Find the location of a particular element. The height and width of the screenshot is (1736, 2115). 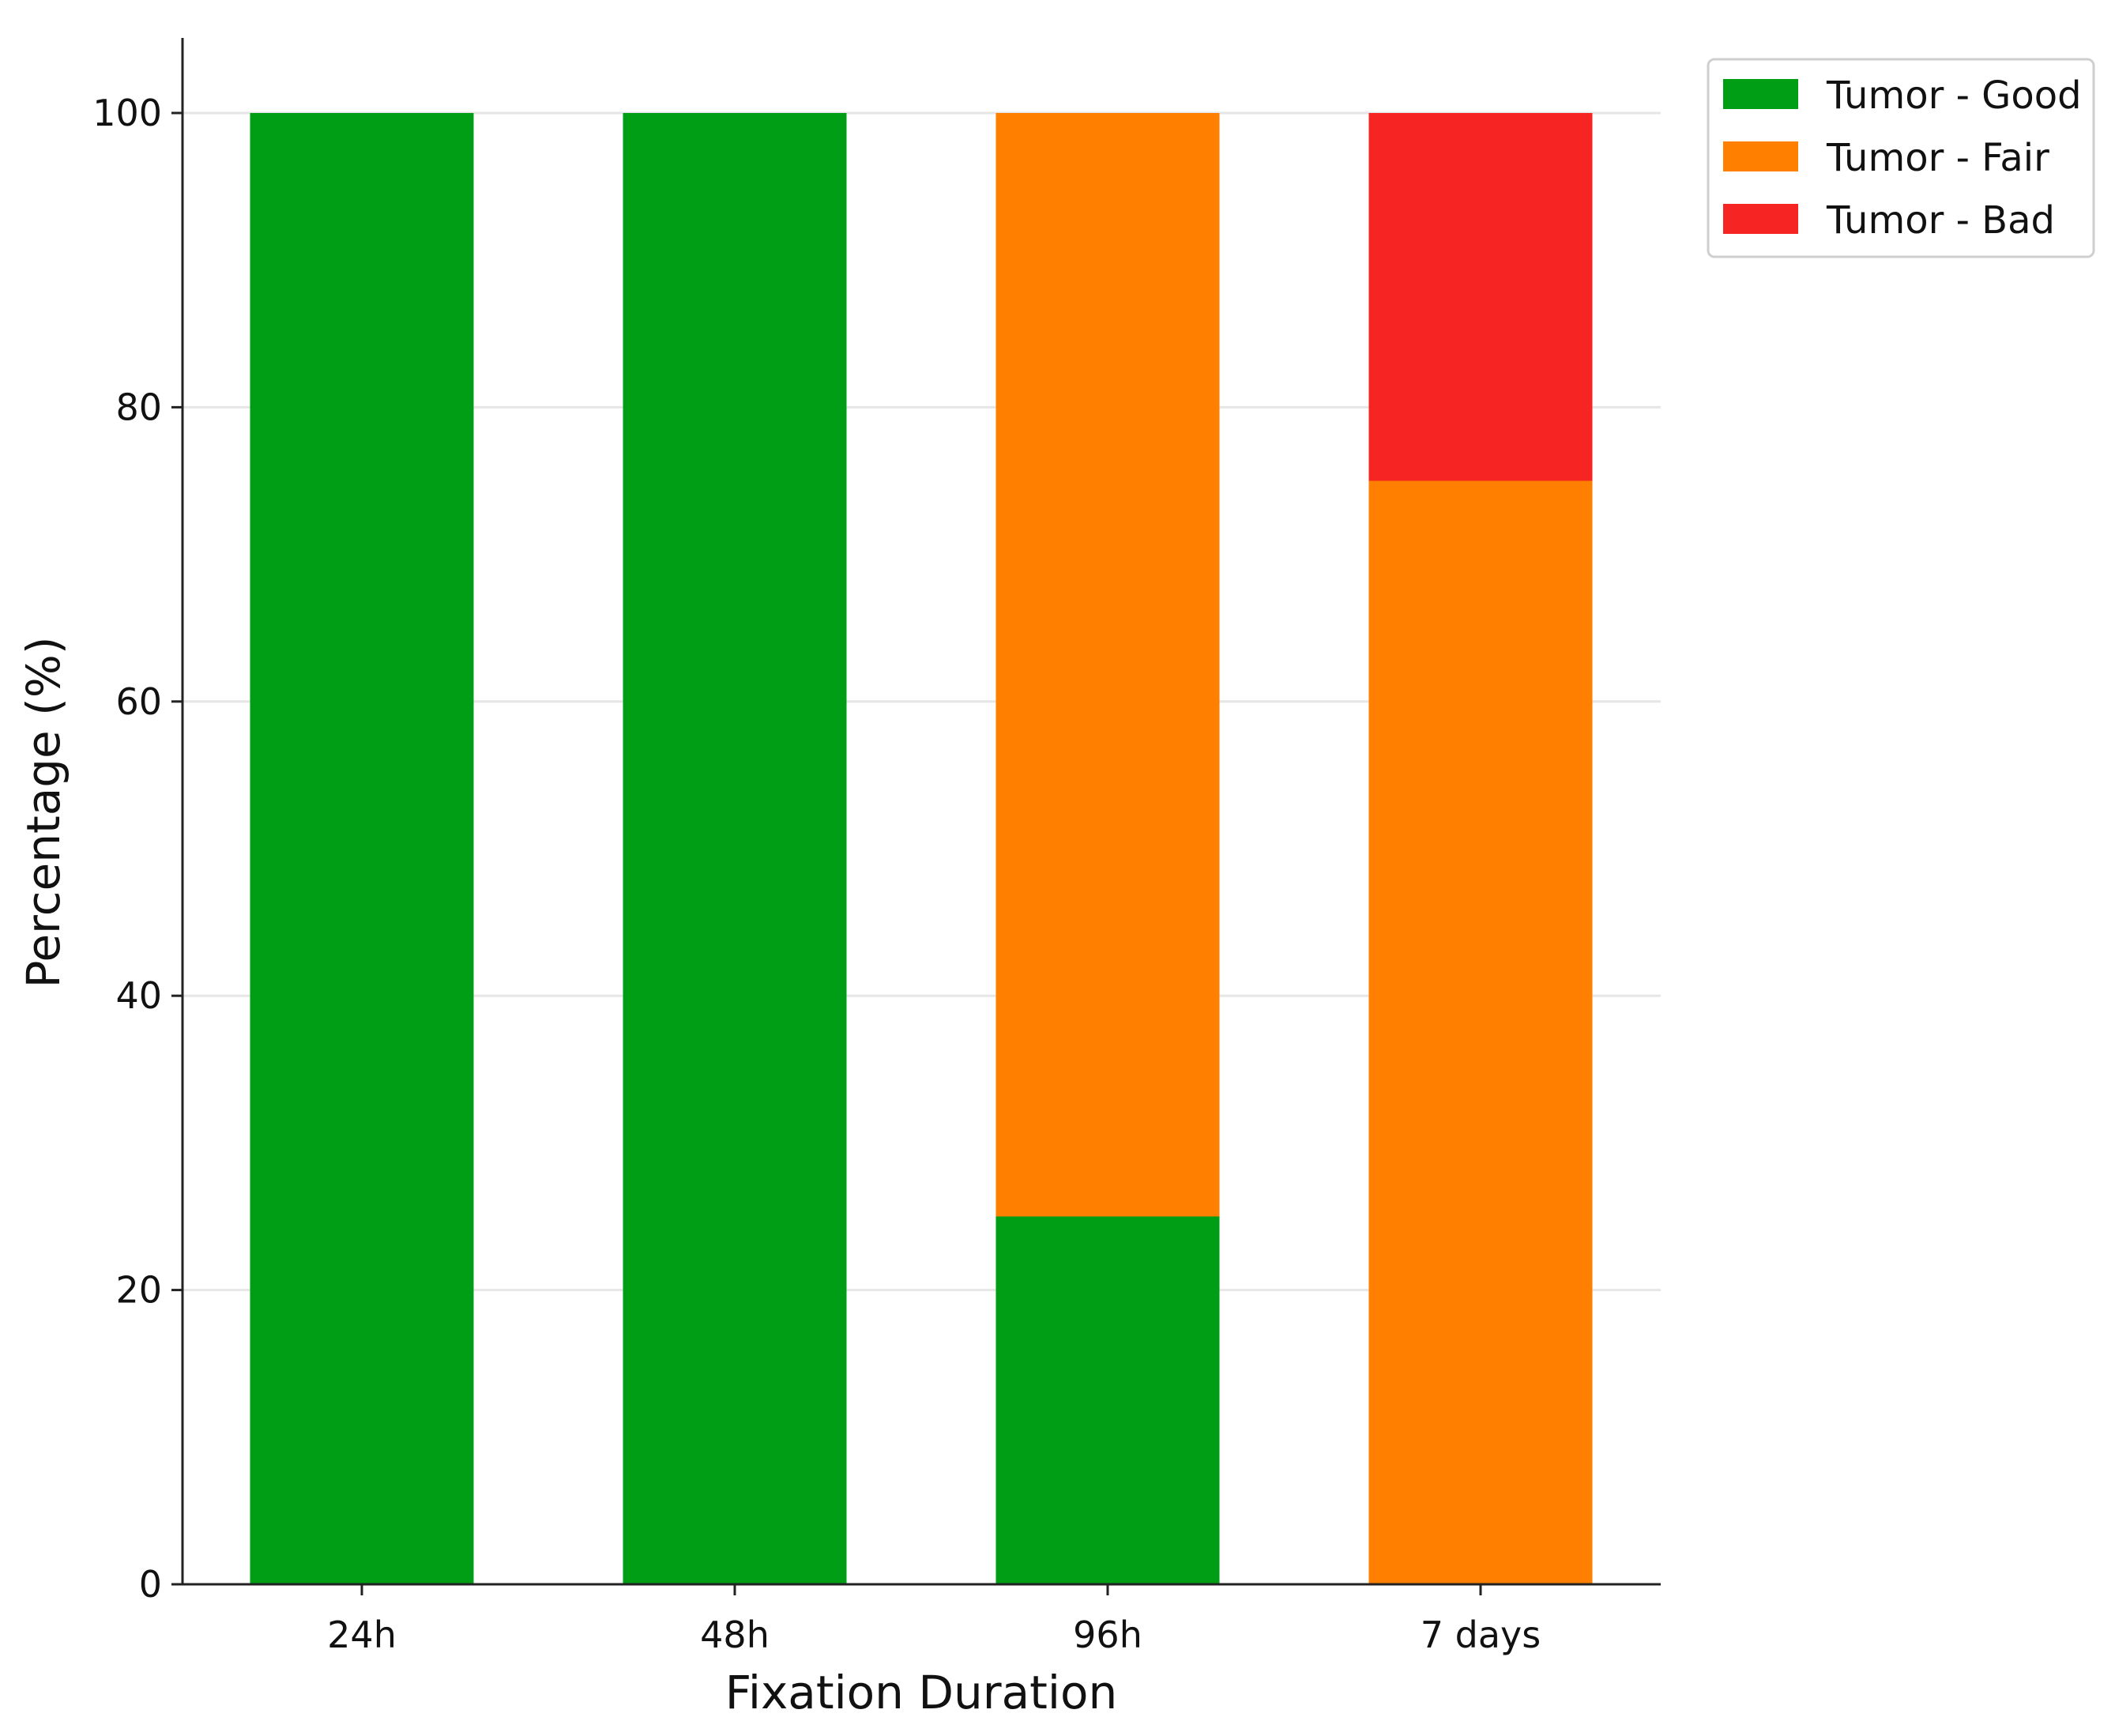

y-axis-title: Percentage (%) is located at coordinates (43, 812).